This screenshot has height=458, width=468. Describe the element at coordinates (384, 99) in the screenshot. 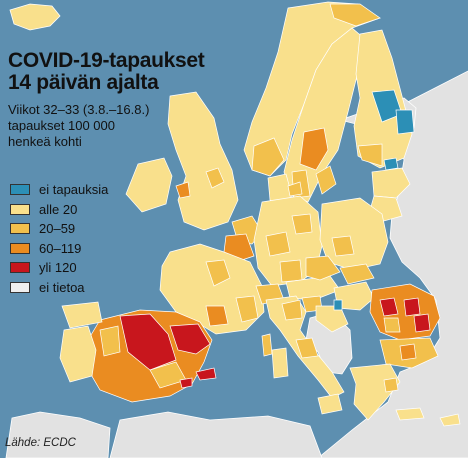

I see `finland` at that location.